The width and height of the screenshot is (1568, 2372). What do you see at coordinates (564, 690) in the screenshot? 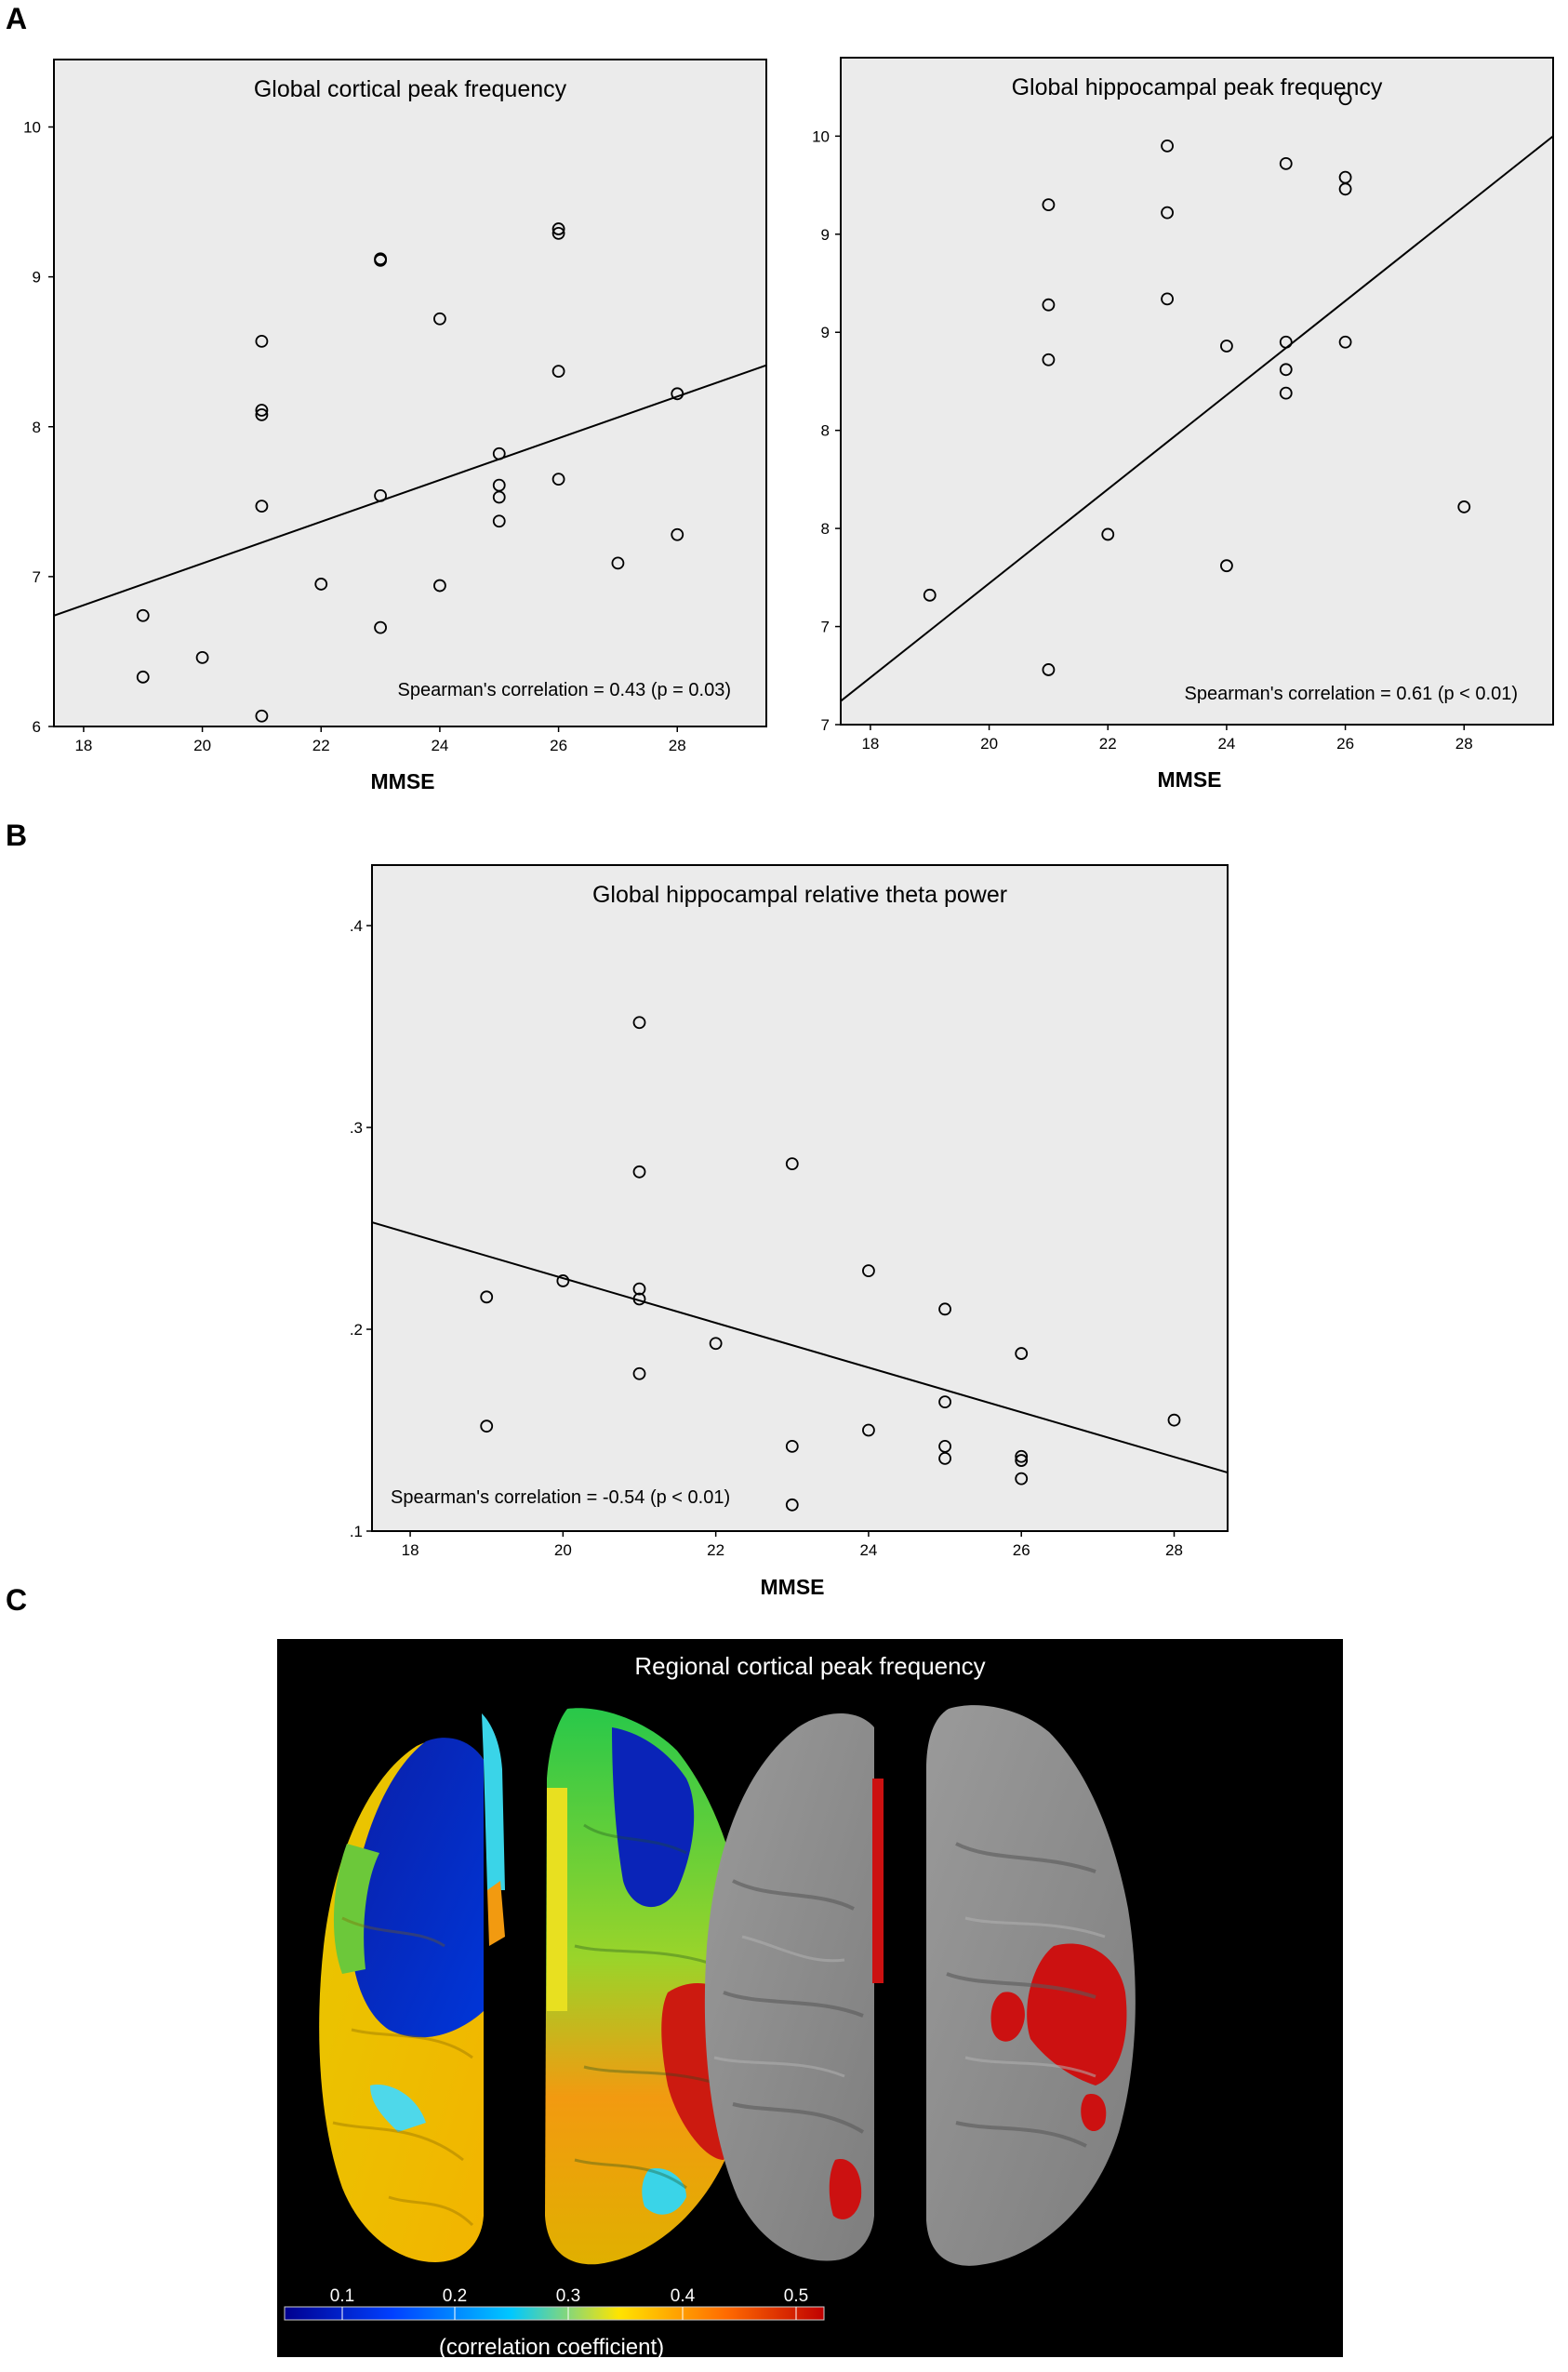
I see `correlation-annotation: Spearman's correlation = 0.43 (p = 0.03)` at bounding box center [564, 690].